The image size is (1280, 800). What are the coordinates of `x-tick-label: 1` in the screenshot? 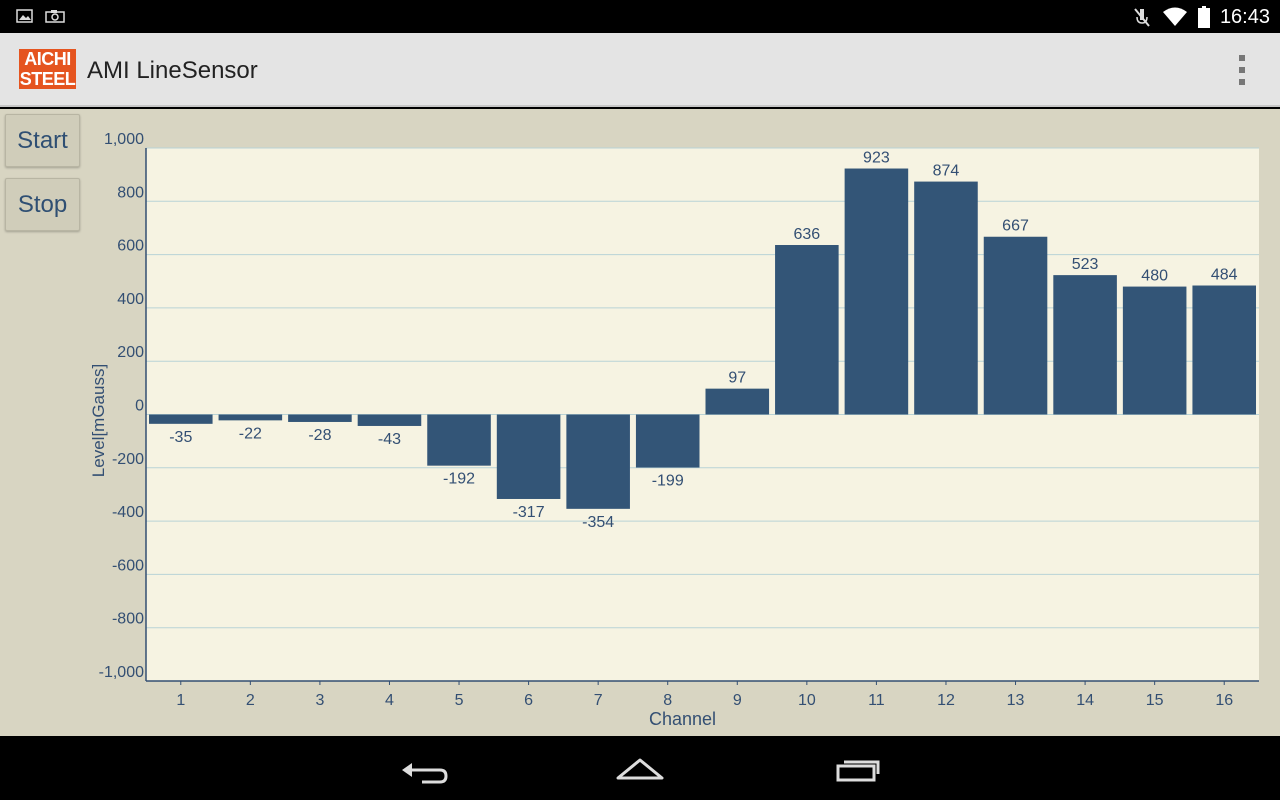 It's located at (180, 700).